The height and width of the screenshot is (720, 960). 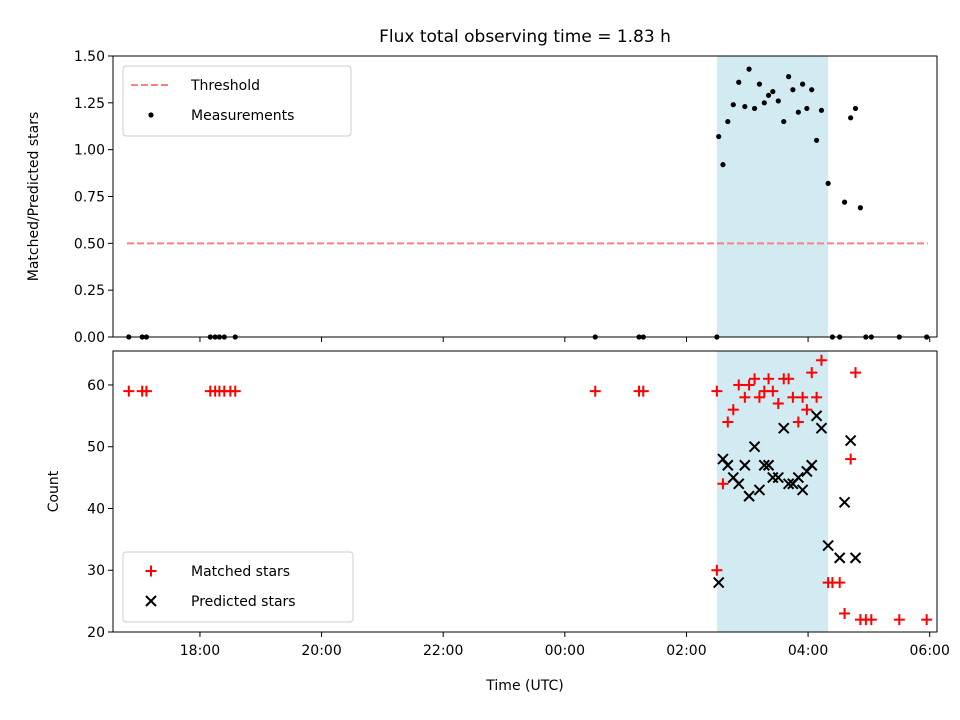 I want to click on p1-s1-point-26-b, so click(x=855, y=558).